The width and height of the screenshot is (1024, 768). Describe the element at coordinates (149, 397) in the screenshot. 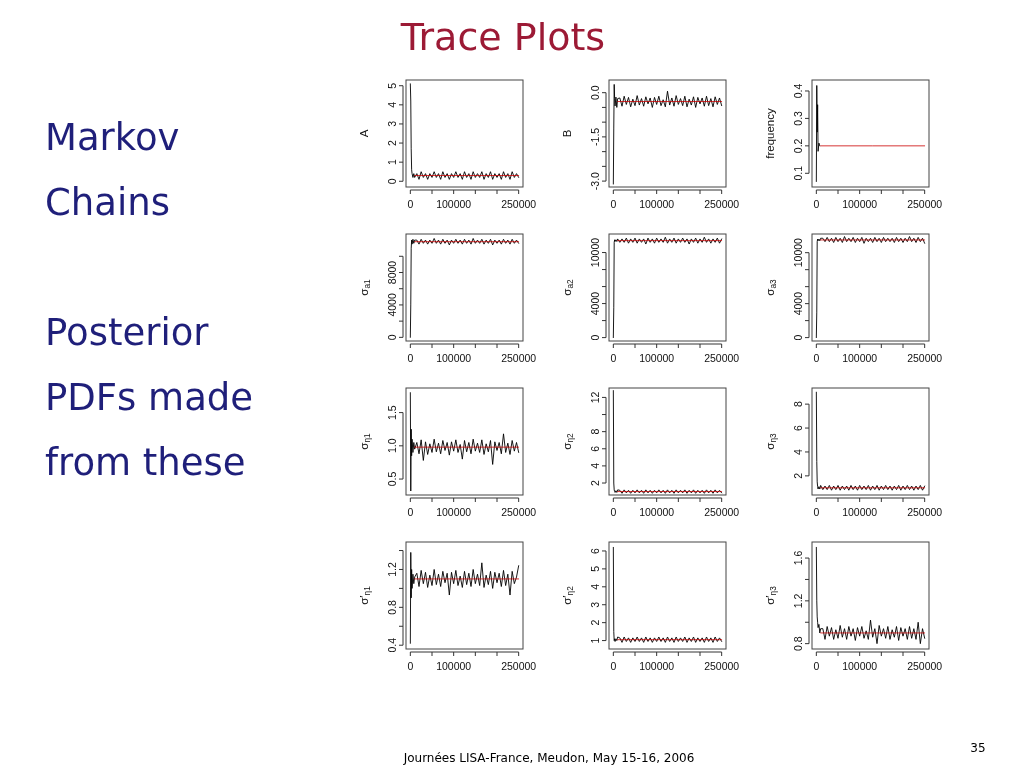

I see `text: Posterior PDFs made from these` at that location.